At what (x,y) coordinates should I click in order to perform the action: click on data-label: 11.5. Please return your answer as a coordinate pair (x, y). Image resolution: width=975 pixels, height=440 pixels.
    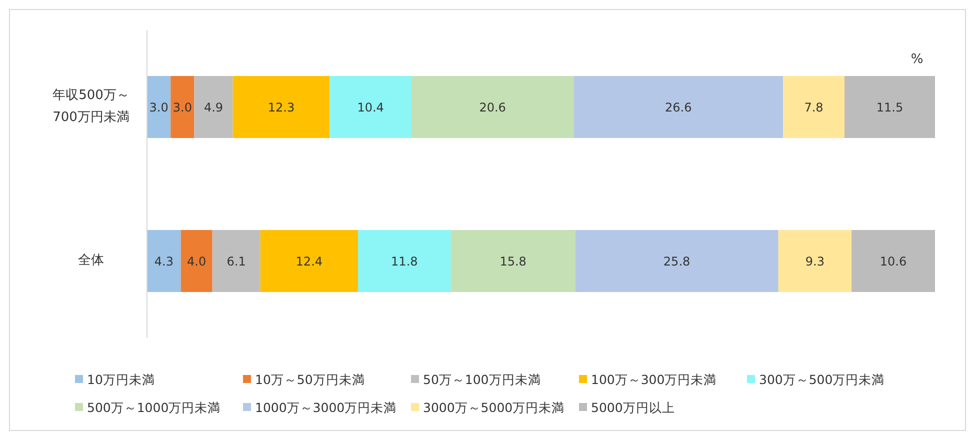
    Looking at the image, I should click on (890, 107).